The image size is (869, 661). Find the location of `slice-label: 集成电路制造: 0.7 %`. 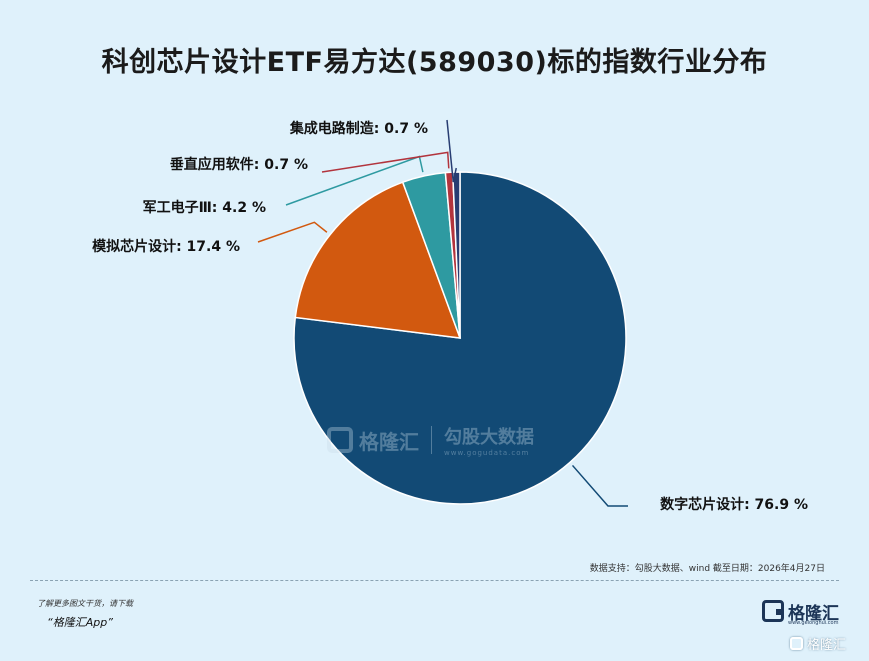

slice-label: 集成电路制造: 0.7 % is located at coordinates (358, 128).